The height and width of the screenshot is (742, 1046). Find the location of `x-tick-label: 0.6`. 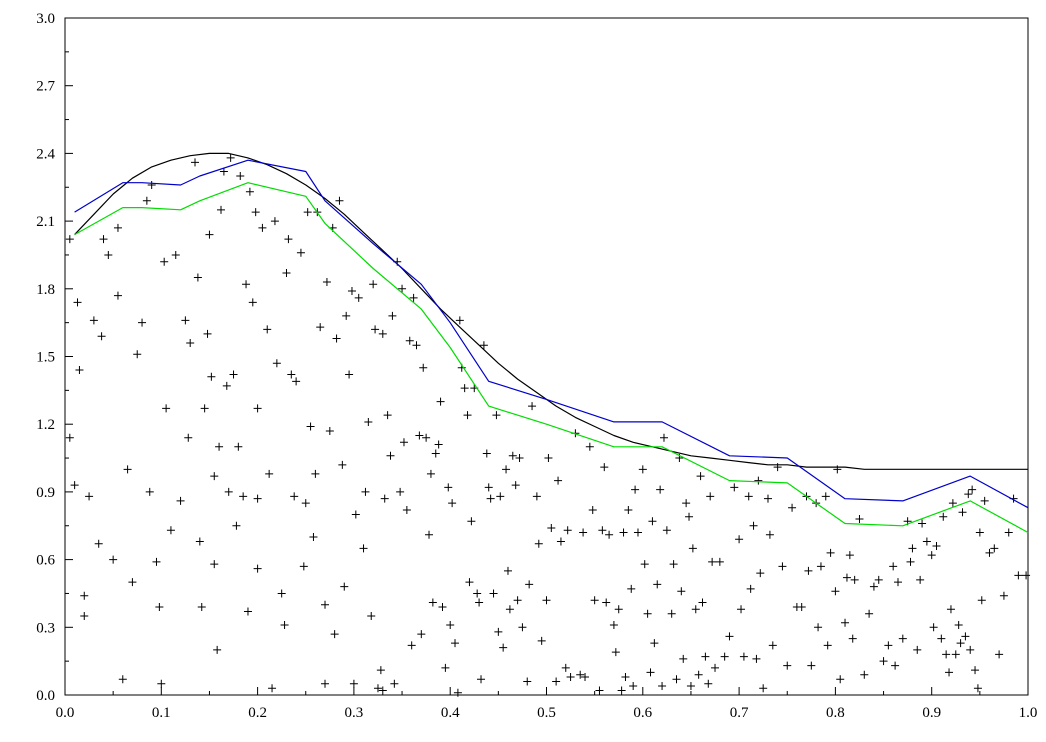

x-tick-label: 0.6 is located at coordinates (642, 713).